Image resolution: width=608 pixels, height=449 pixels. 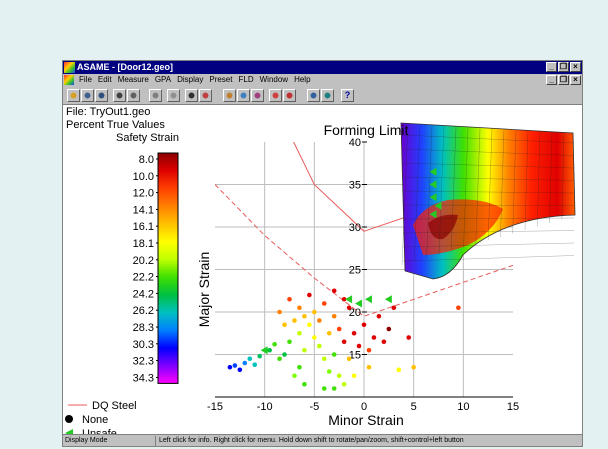 What do you see at coordinates (119, 95) in the screenshot?
I see `print-icon` at bounding box center [119, 95].